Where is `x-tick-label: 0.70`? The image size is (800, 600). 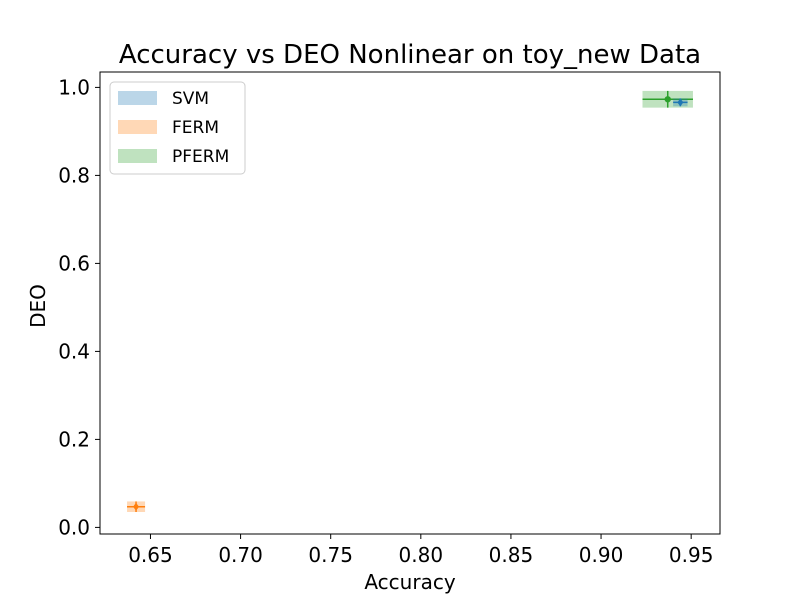
x-tick-label: 0.70 is located at coordinates (240, 555).